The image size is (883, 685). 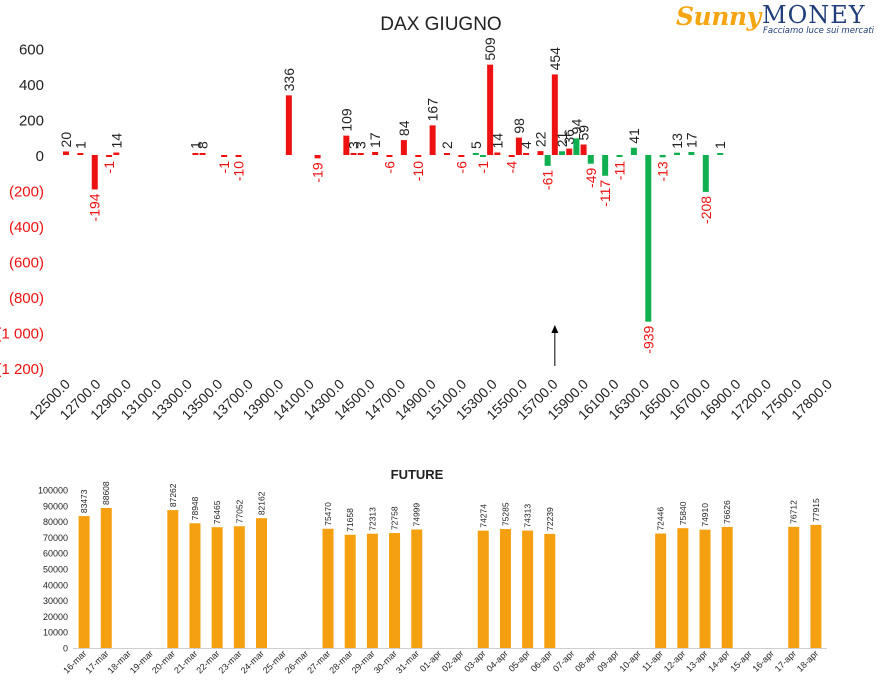 What do you see at coordinates (55, 506) in the screenshot?
I see `y-tick-label: 90000` at bounding box center [55, 506].